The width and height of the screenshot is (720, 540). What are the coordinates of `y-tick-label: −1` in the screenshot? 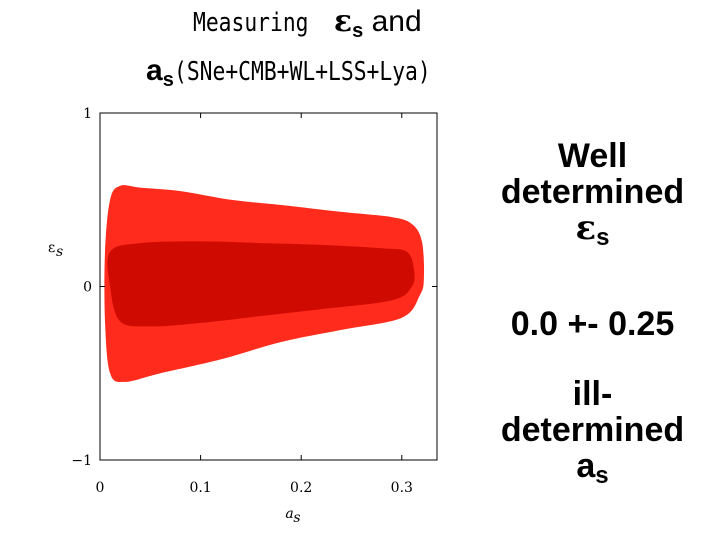 It's located at (81, 461).